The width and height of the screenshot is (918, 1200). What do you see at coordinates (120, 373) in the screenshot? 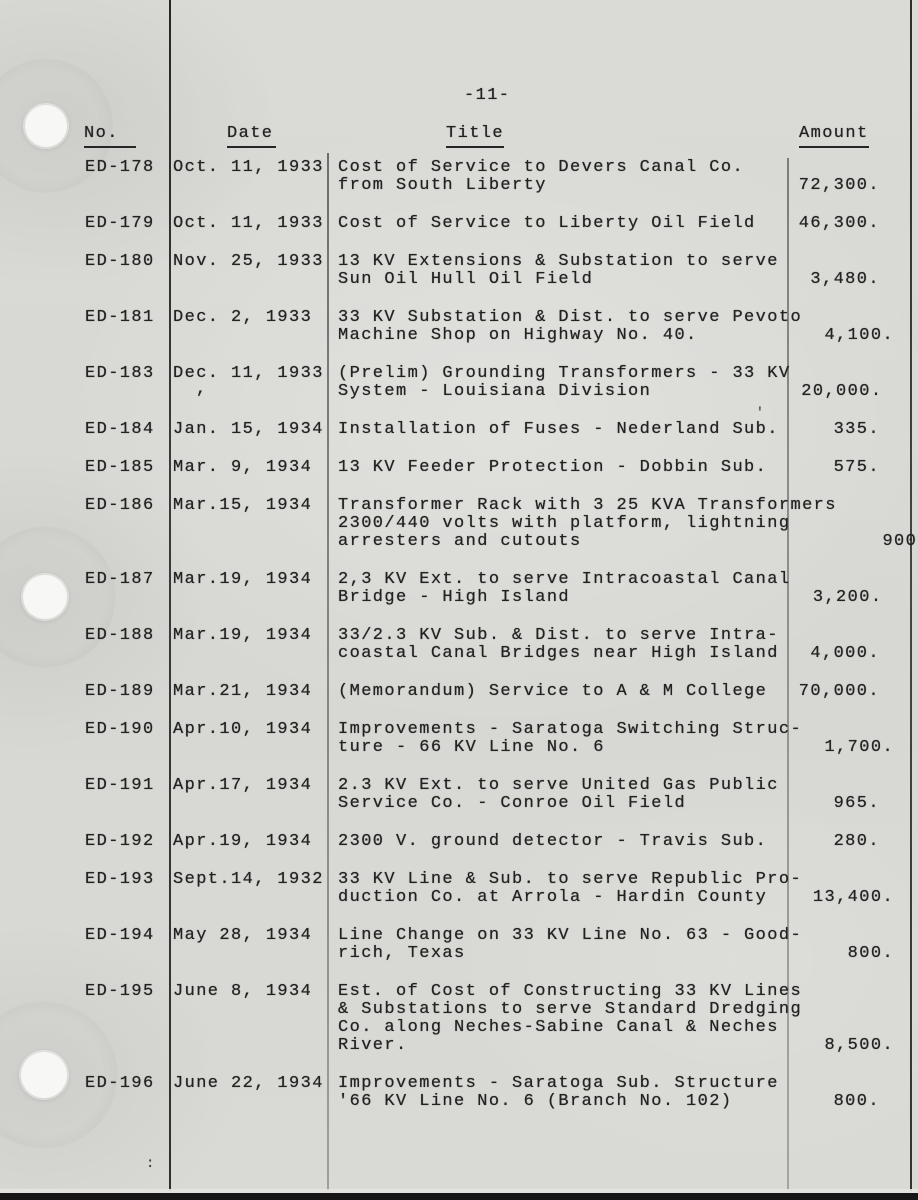
I see `entry-number: ED-183` at bounding box center [120, 373].